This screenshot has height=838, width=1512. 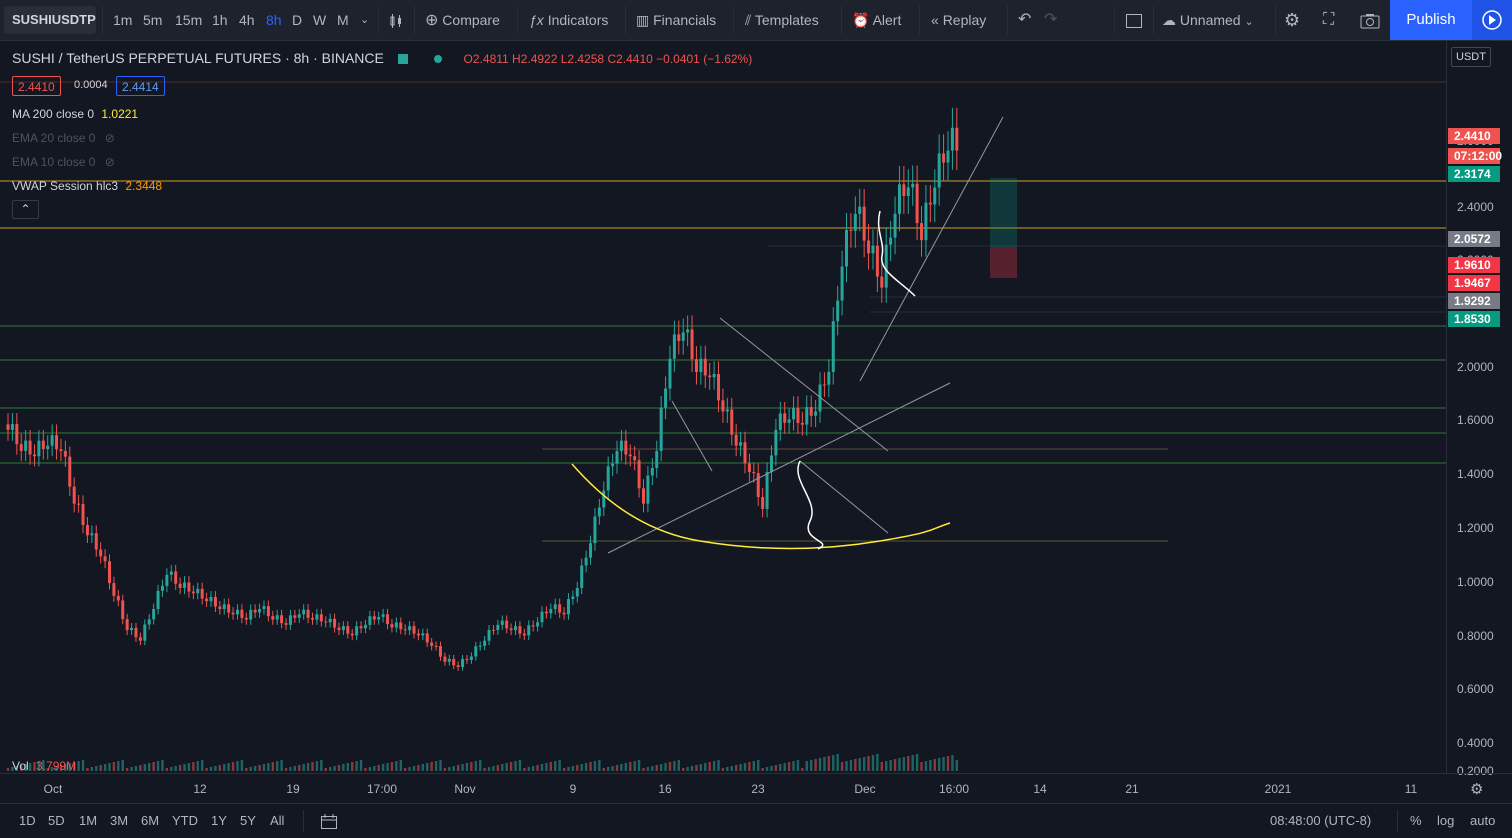 I want to click on time-axis: Oct 12 19 17:00 Nov 9 16 23 Dec 16:00 14 21 2021 11 ⚙, so click(x=756, y=788).